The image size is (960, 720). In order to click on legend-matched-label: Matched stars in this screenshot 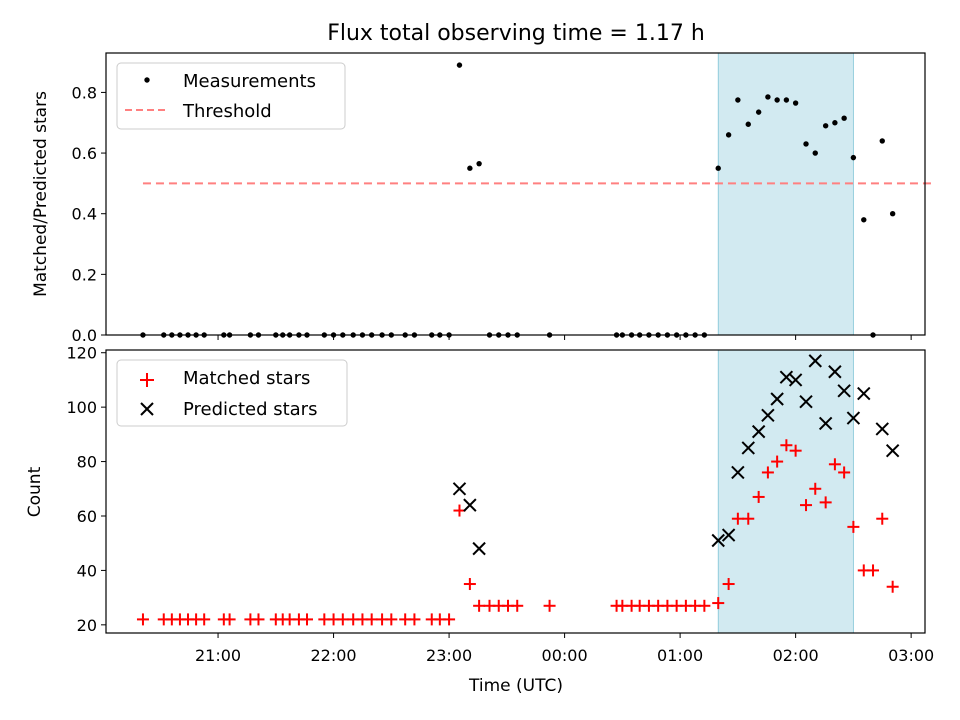, I will do `click(246, 378)`.